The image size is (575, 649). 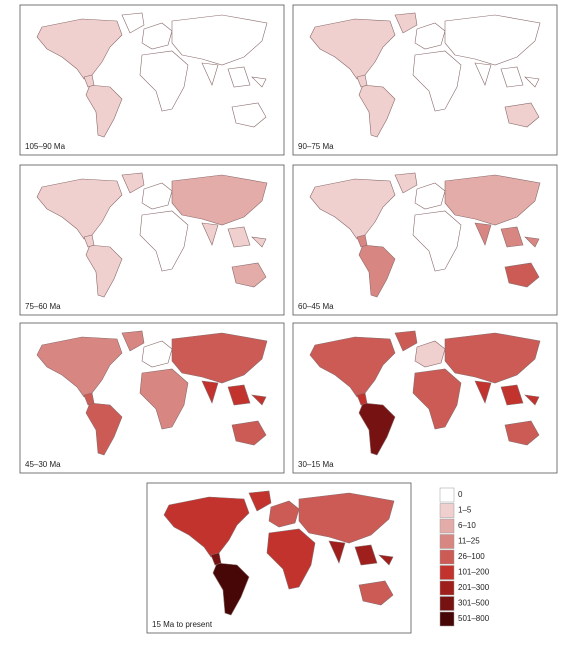 I want to click on panel-label: 105–90 Ma, so click(x=45, y=146).